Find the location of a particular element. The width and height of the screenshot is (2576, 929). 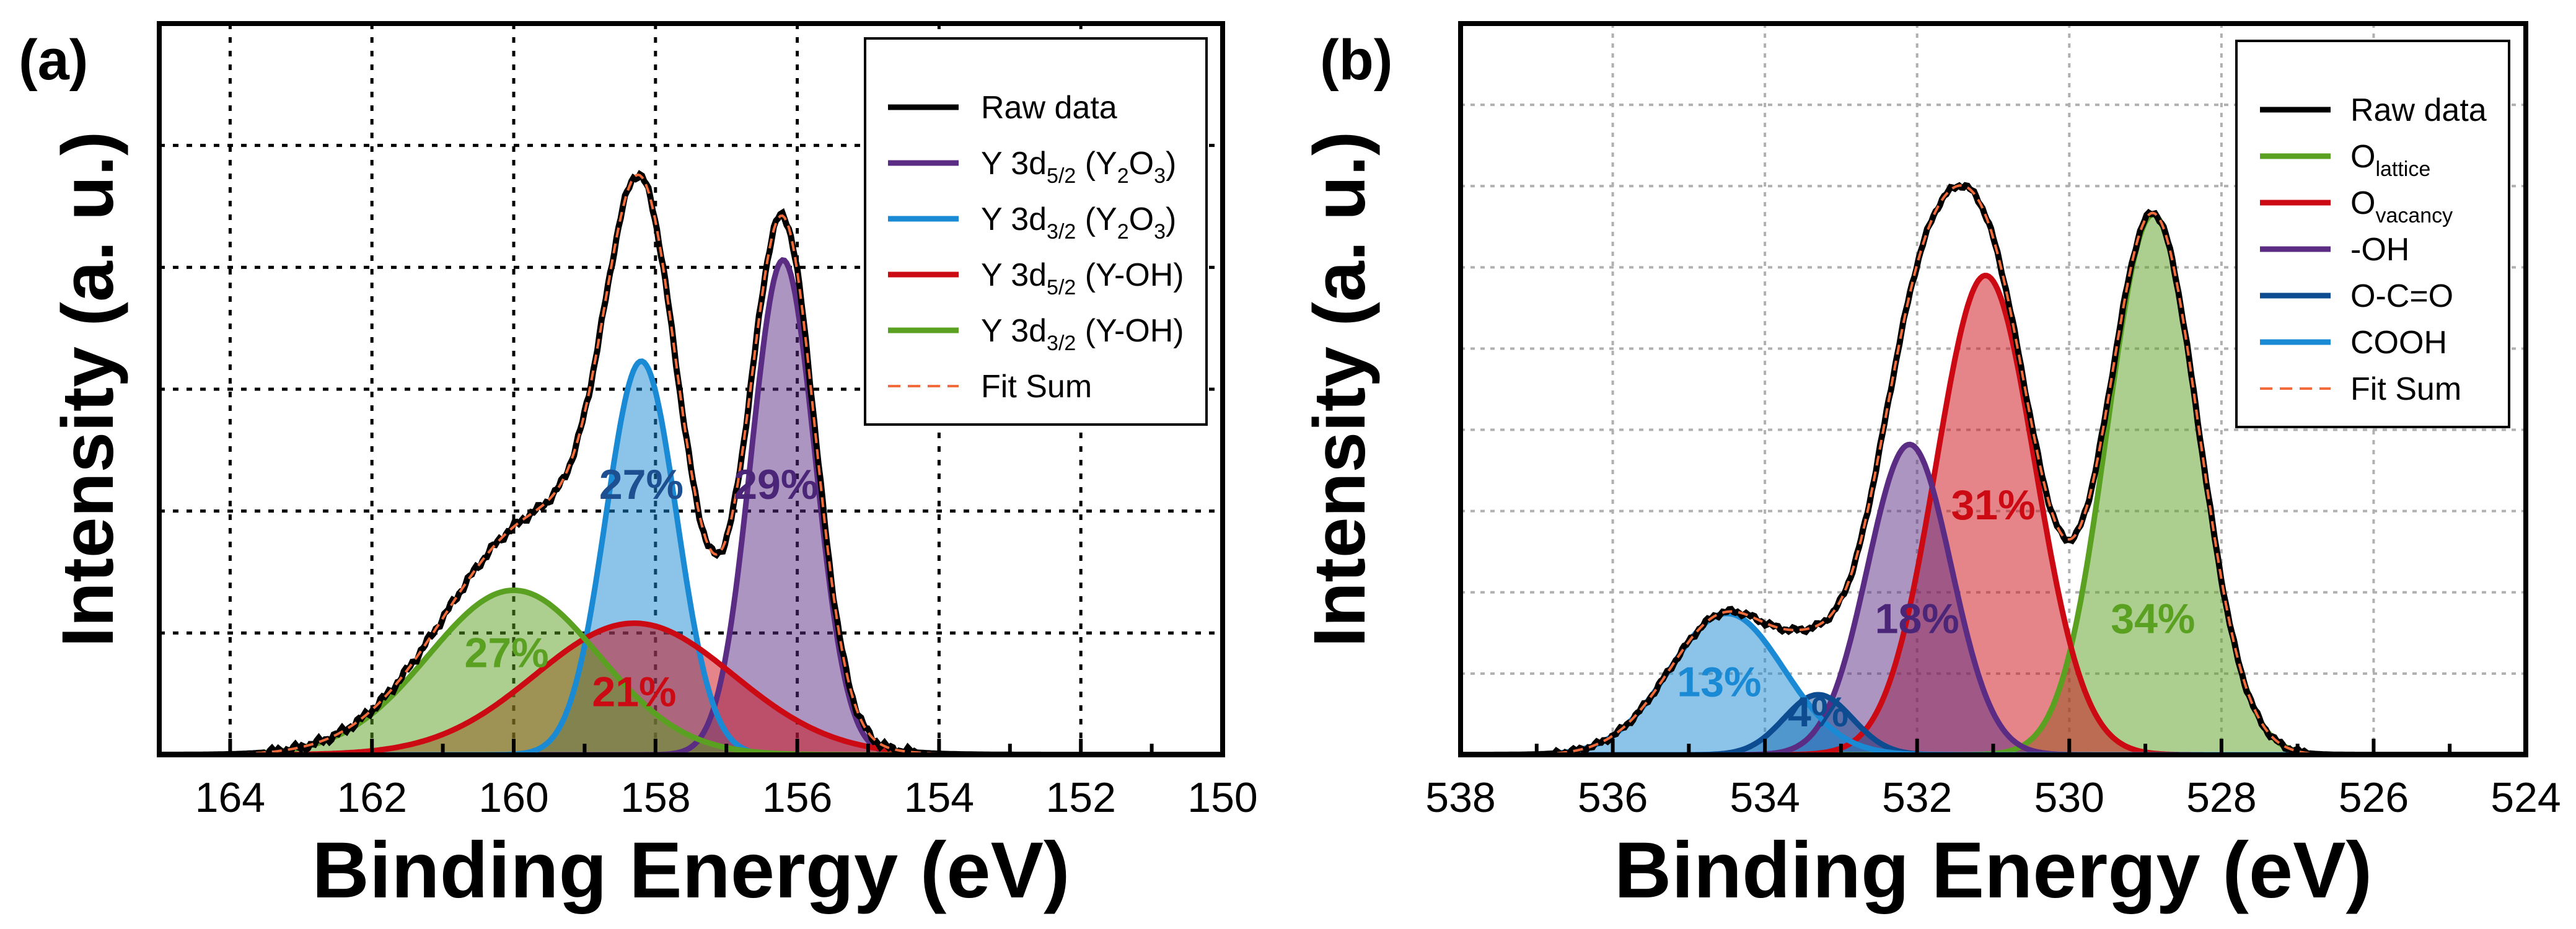

legend-item-c3: -OH is located at coordinates (2334, 250).